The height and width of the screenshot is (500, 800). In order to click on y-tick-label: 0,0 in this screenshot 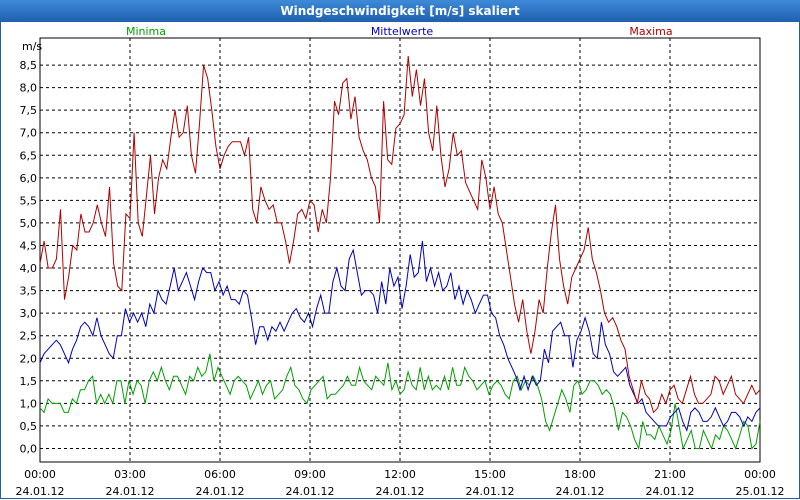, I will do `click(29, 448)`.